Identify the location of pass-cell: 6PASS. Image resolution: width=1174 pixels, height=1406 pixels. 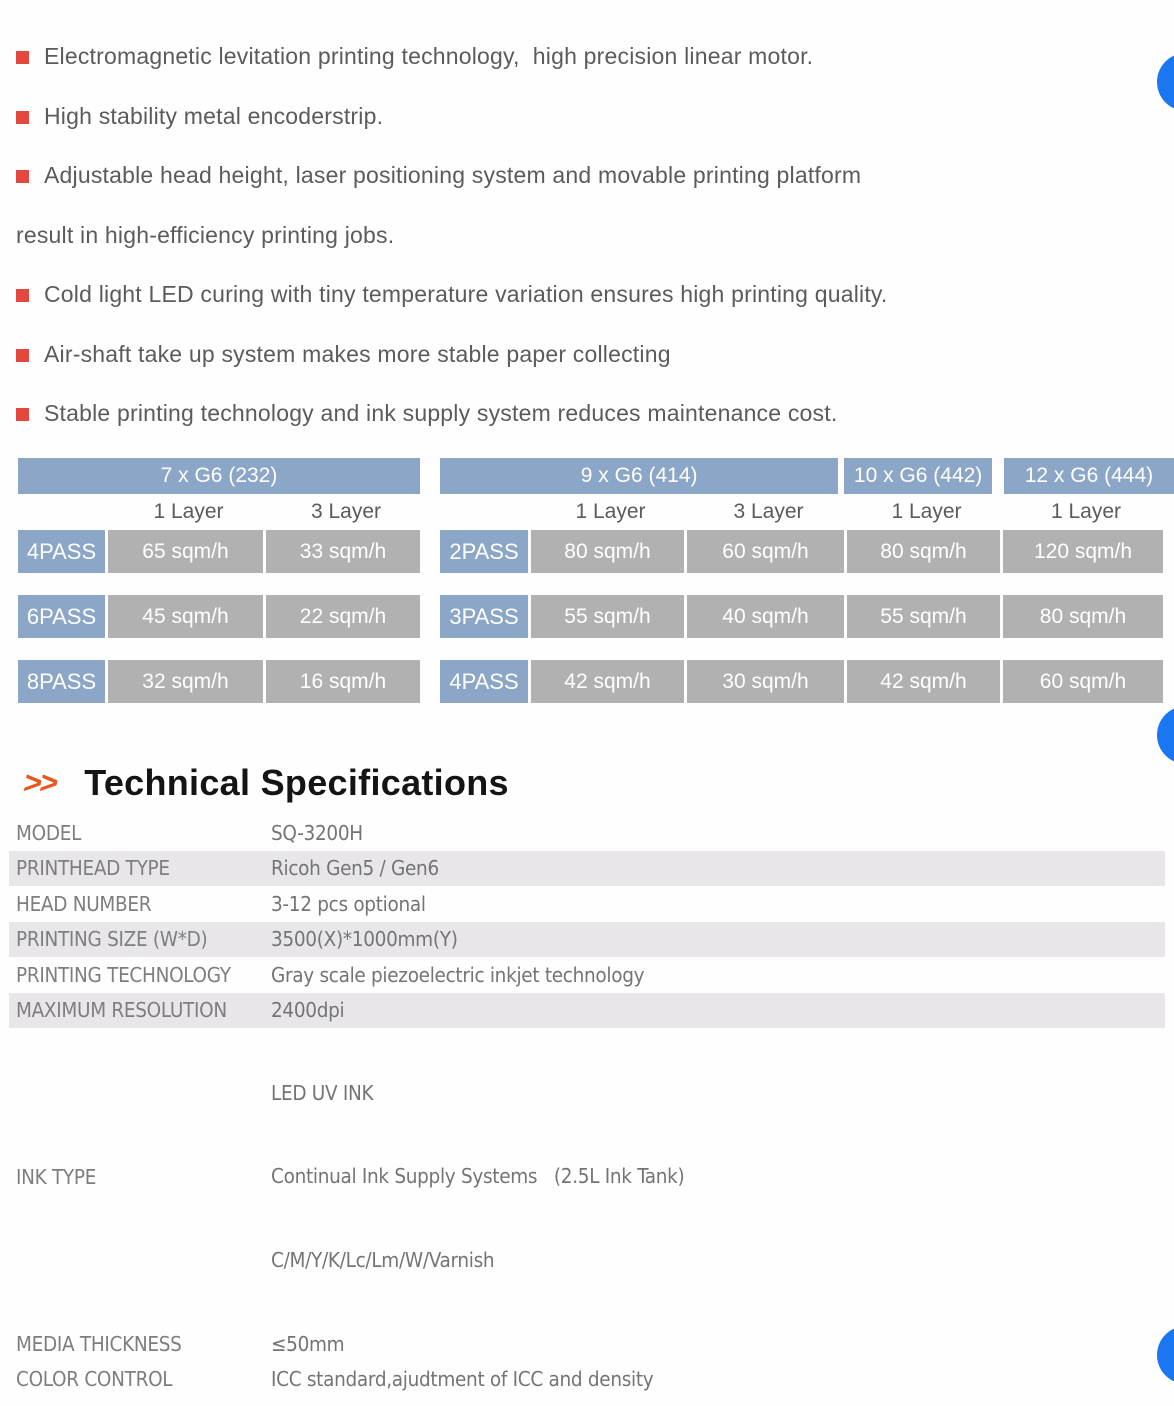
(61, 616).